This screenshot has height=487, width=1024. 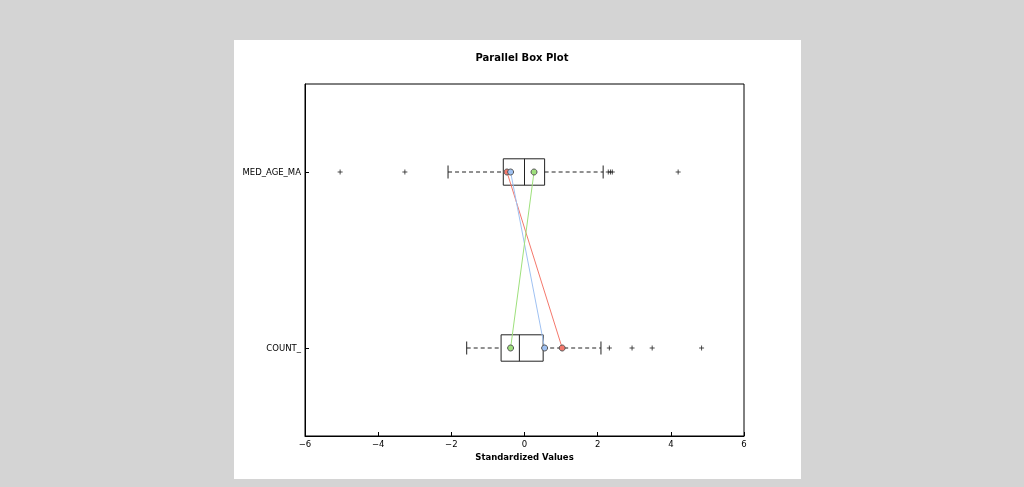 What do you see at coordinates (284, 348) in the screenshot?
I see `y-tick-label: COUNT_` at bounding box center [284, 348].